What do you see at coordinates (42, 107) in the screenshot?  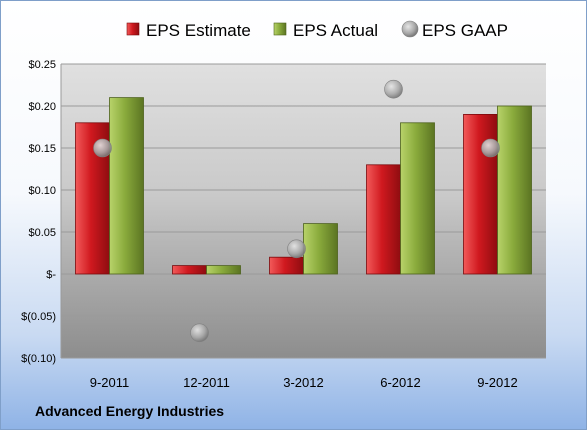 I see `y-tick-label: $0.20` at bounding box center [42, 107].